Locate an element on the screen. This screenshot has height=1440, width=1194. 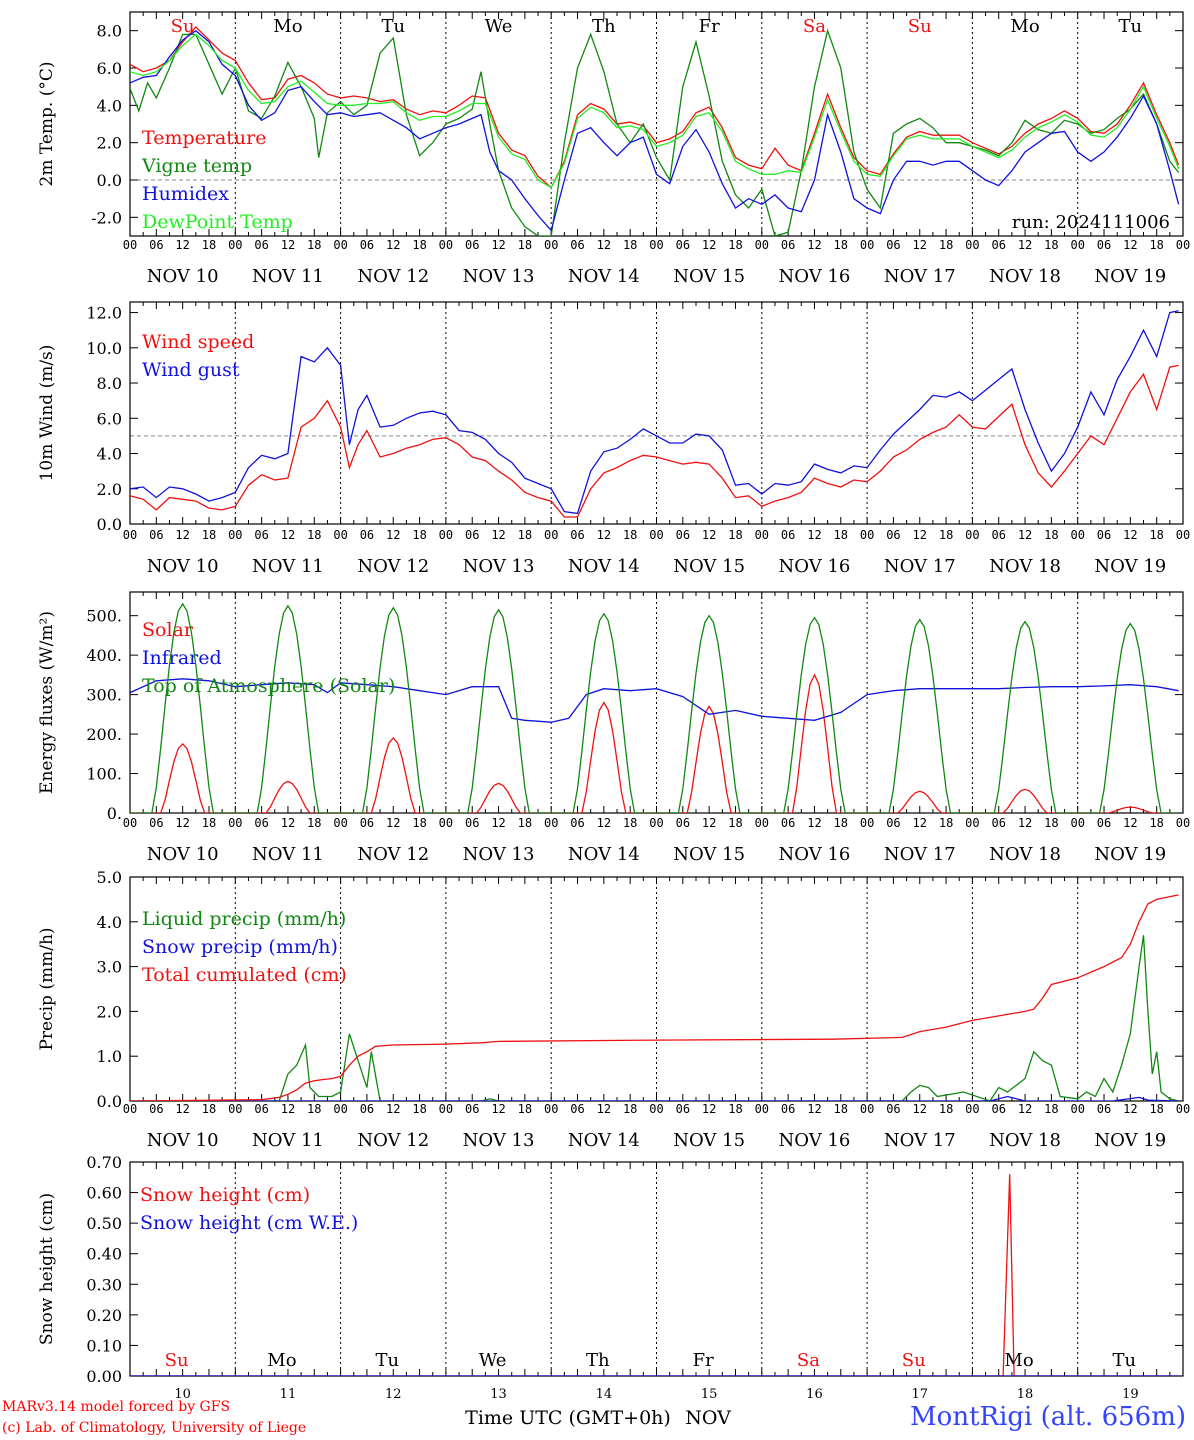
y-tick-label: 5.0 is located at coordinates (109, 877).